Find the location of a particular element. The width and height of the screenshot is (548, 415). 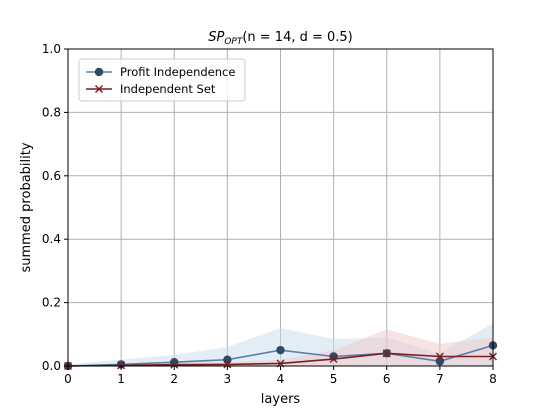

legend-label: Profit Independence is located at coordinates (177, 72).